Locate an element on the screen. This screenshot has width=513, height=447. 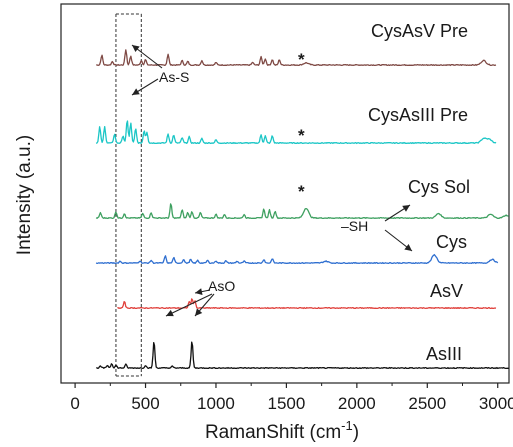
star-marker-cyssol: * is located at coordinates (301, 191).